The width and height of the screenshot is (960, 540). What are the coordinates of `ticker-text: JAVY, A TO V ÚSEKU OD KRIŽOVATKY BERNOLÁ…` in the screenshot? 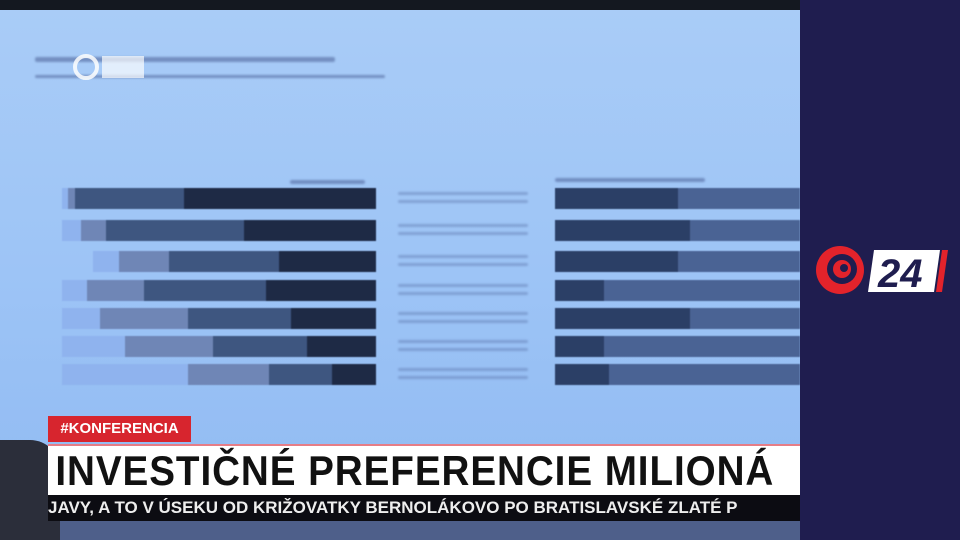 It's located at (393, 507).